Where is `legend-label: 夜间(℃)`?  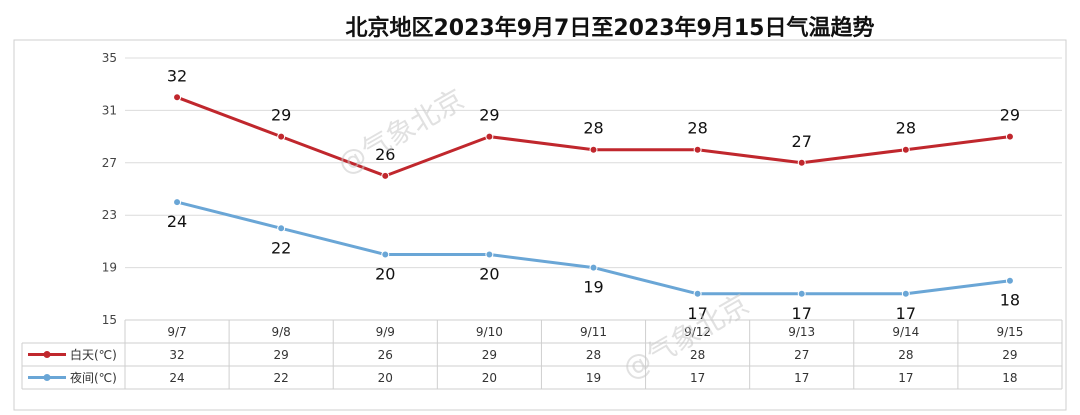
legend-label: 夜间(℃) is located at coordinates (93, 377).